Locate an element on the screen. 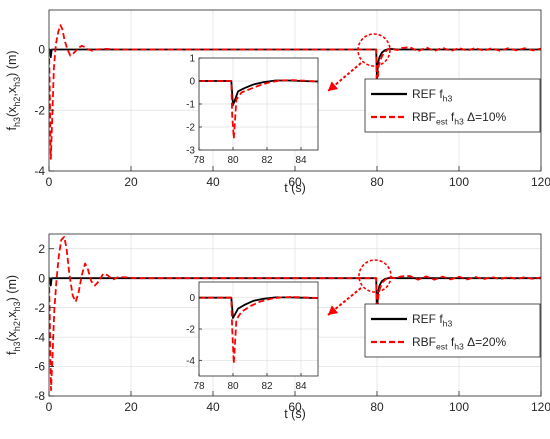  label-part: Δ=20% is located at coordinates (485, 342).